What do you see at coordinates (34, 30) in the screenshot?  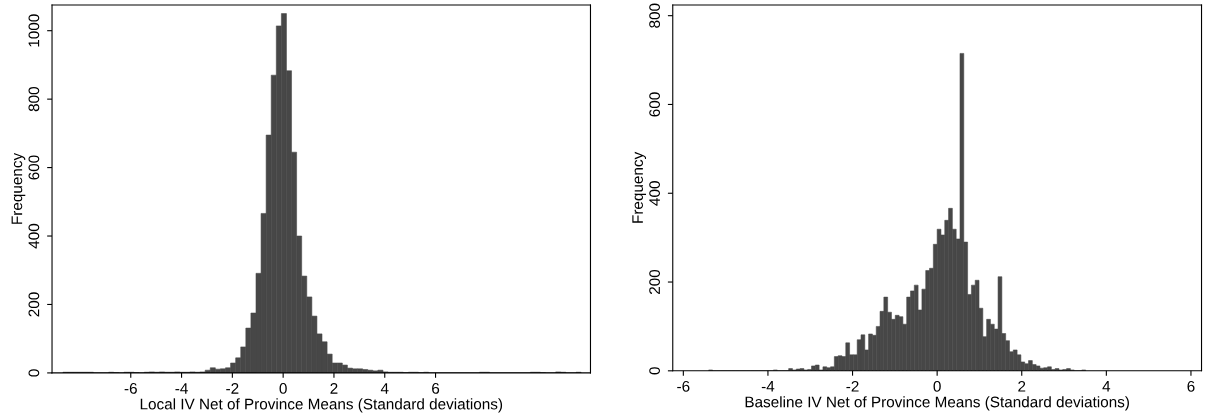 I see `y-tick-label: 1000` at bounding box center [34, 30].